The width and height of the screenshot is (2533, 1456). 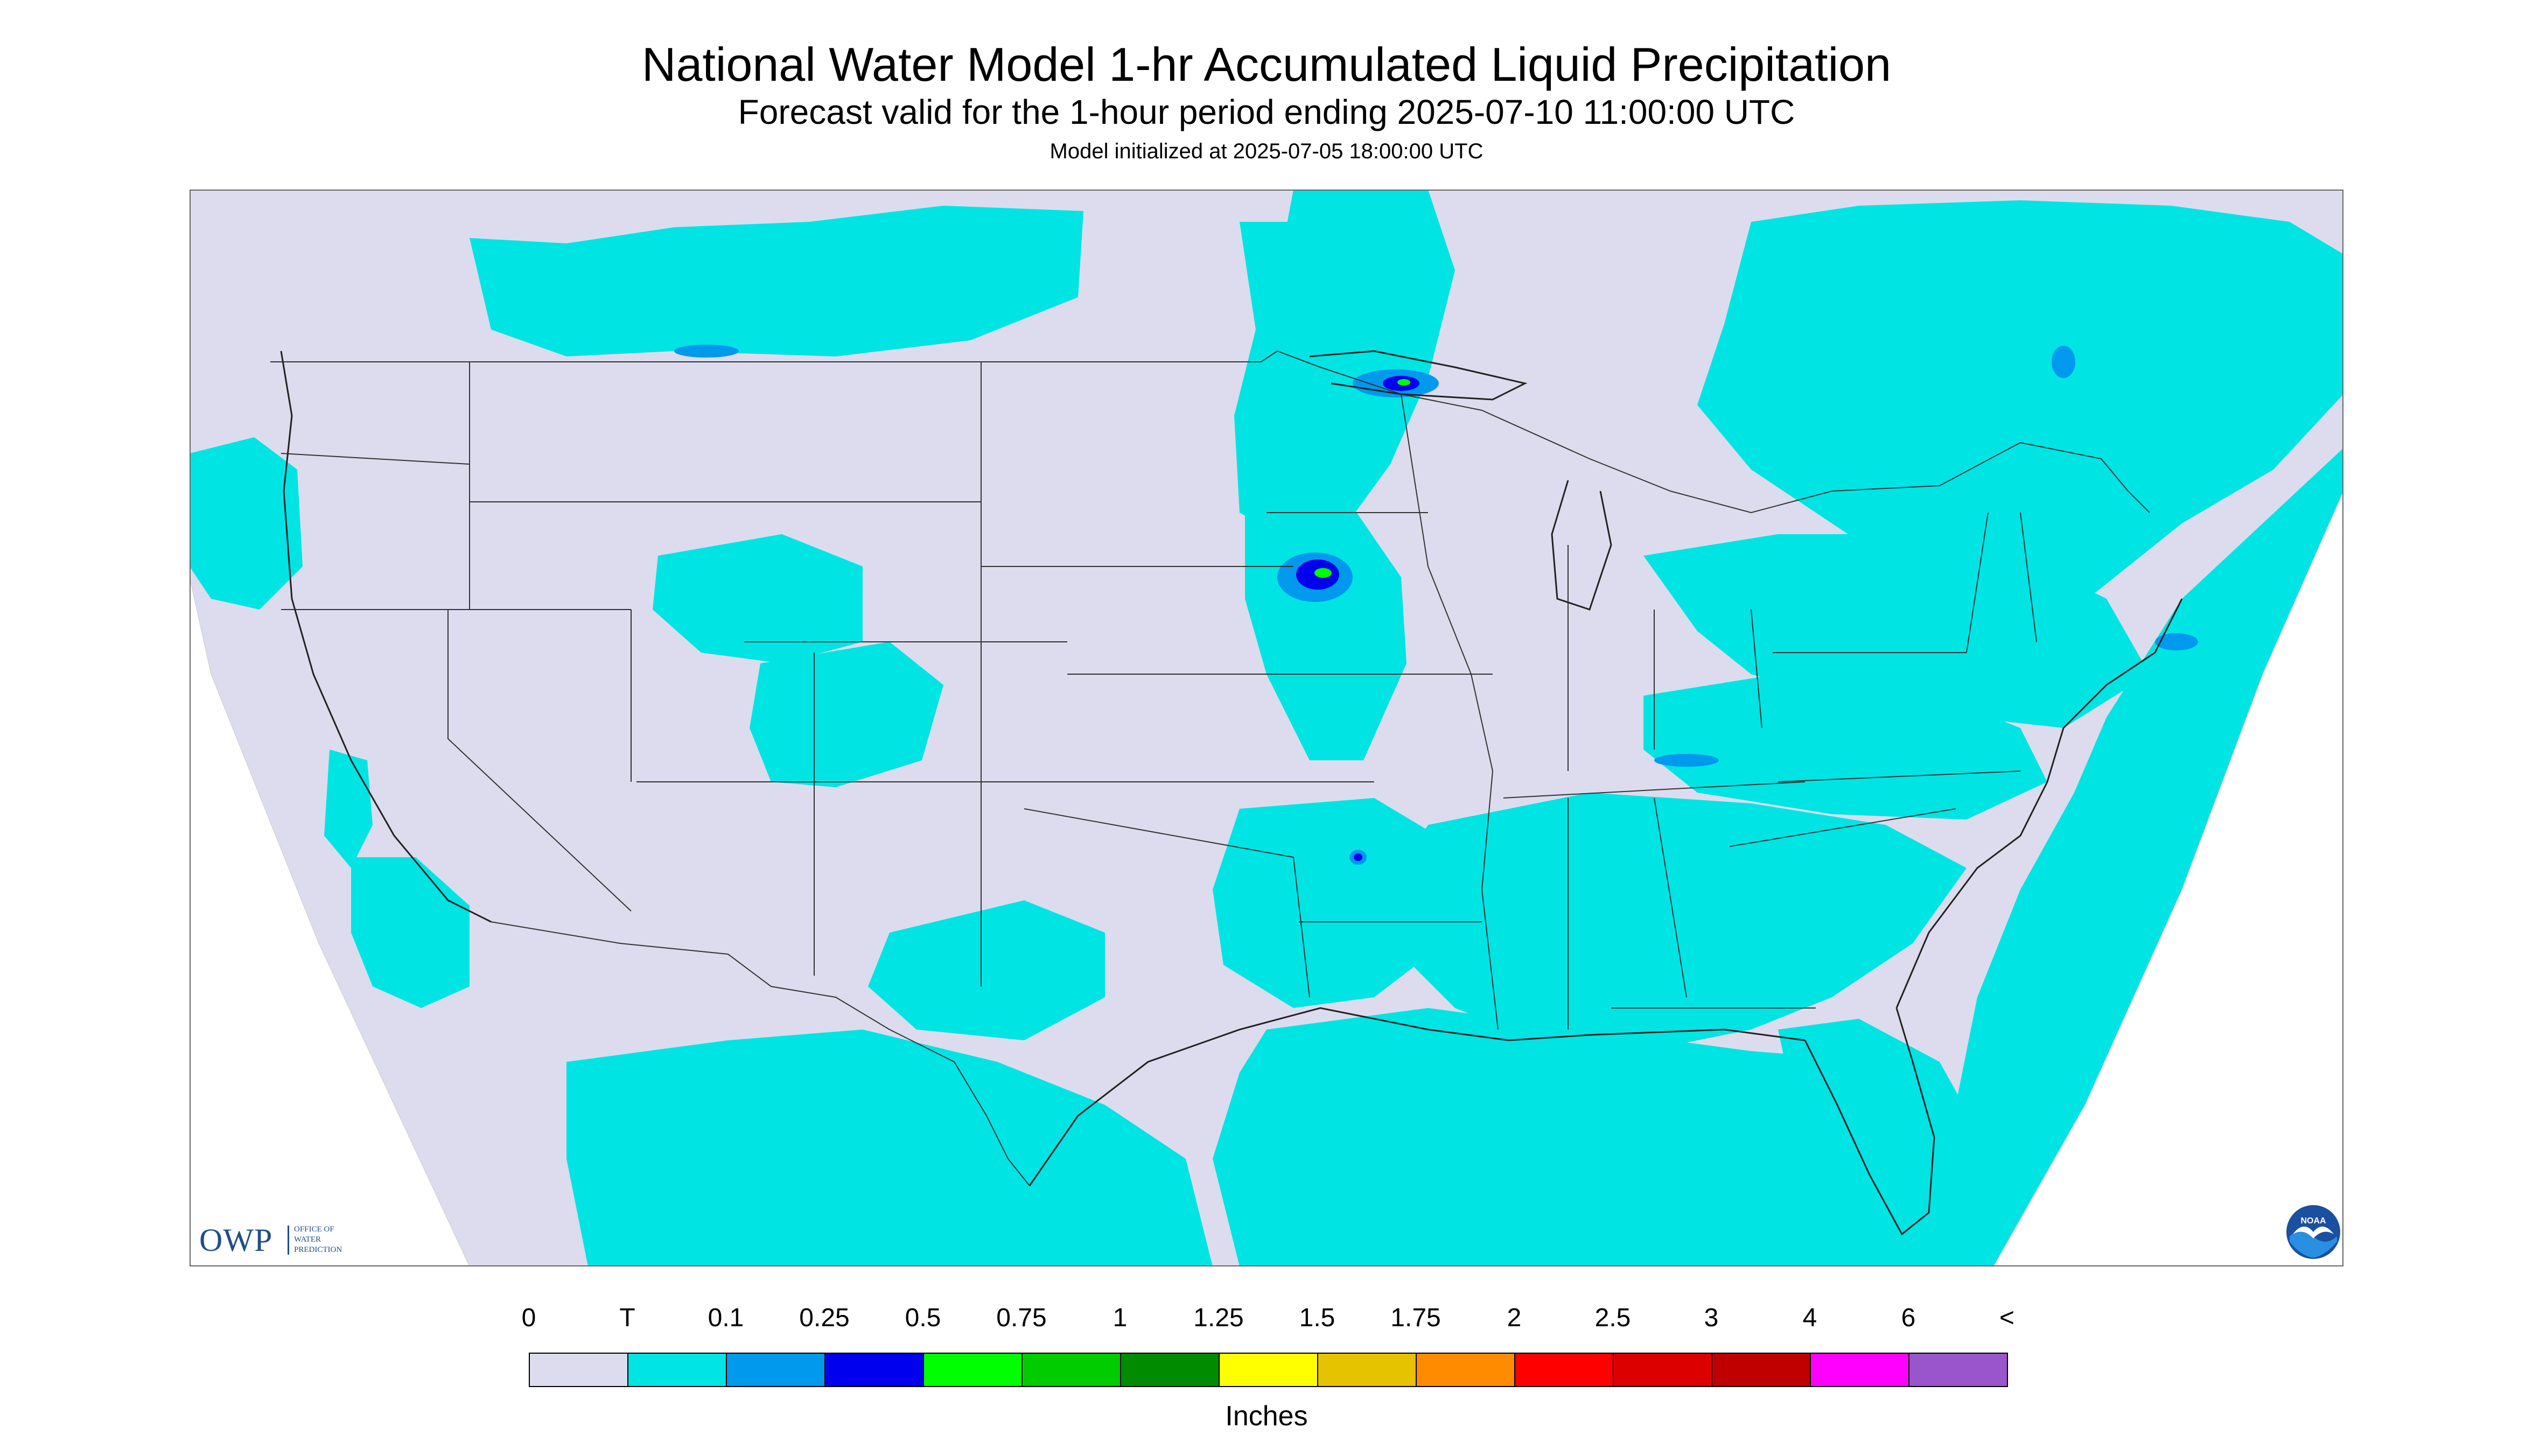 What do you see at coordinates (760, 1053) in the screenshot?
I see `us-mexico-border` at bounding box center [760, 1053].